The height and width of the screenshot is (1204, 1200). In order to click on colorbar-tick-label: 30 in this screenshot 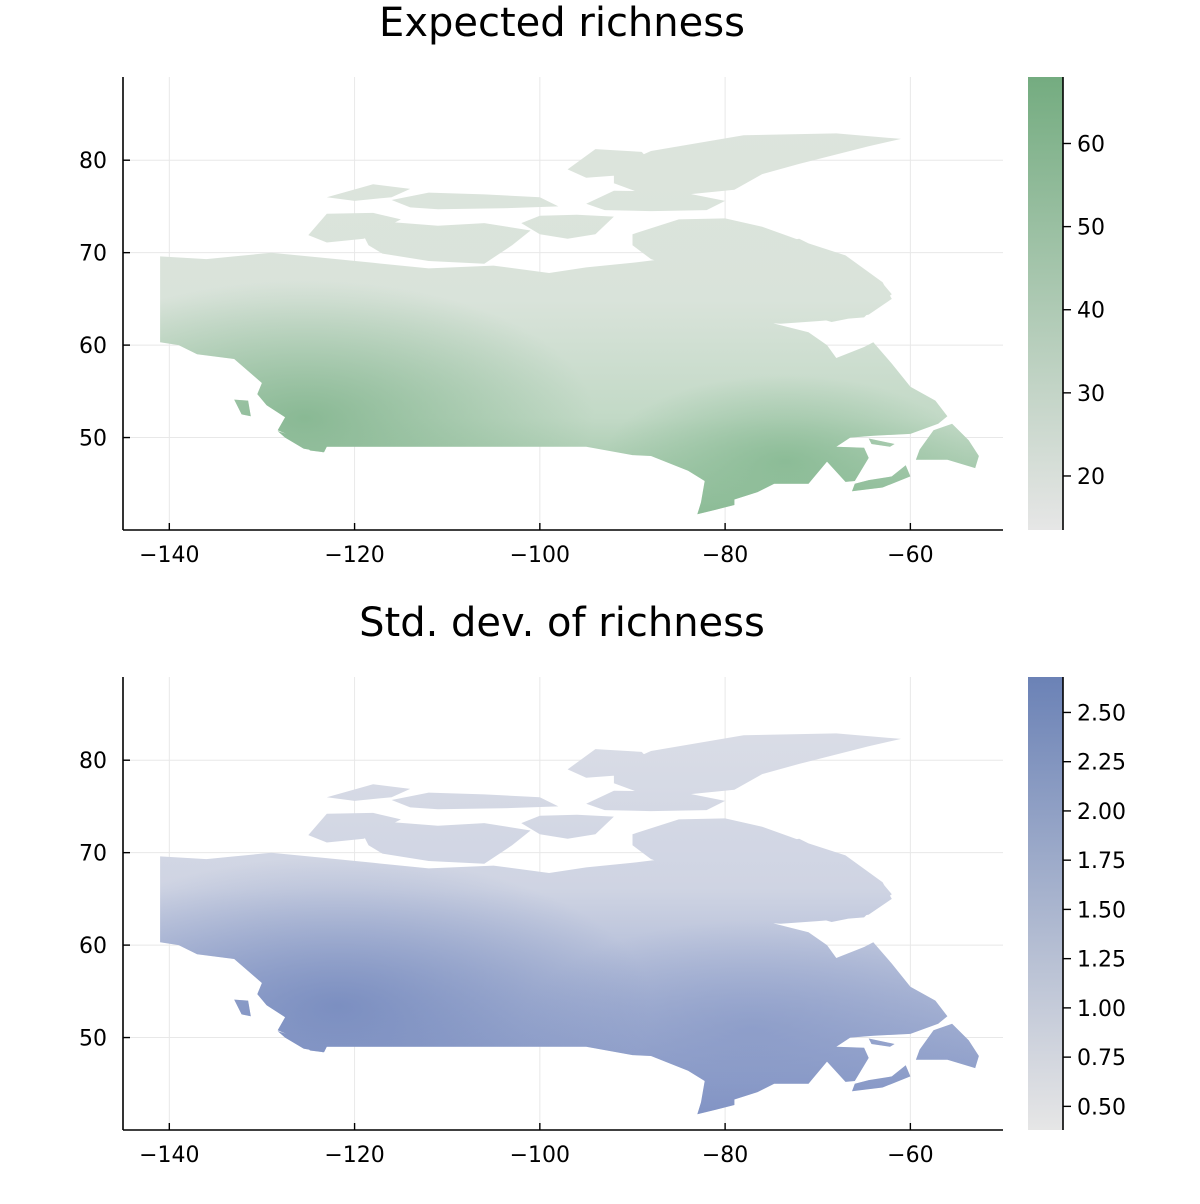, I will do `click(1091, 394)`.